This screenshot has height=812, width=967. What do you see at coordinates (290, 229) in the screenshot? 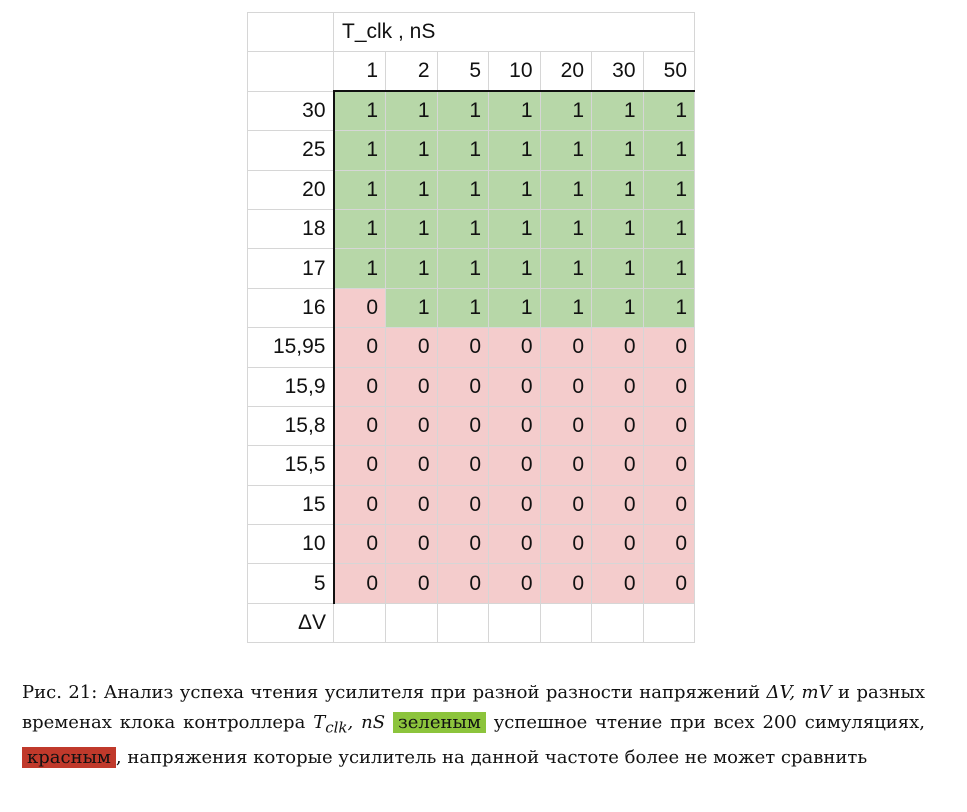
I see `row-label: 18` at bounding box center [290, 229].